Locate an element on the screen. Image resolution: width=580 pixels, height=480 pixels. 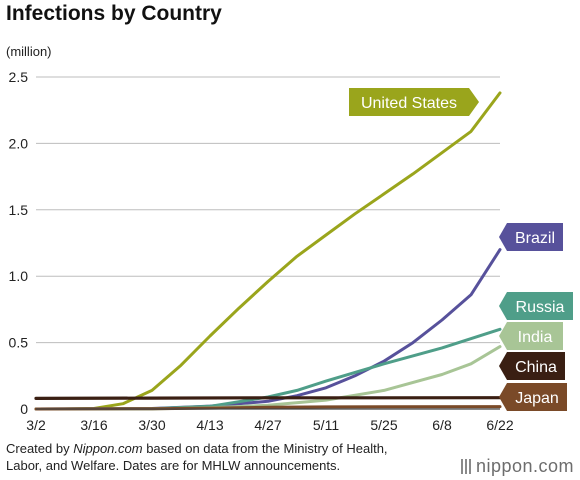
x-tick-label: 3/30 is located at coordinates (151, 425).